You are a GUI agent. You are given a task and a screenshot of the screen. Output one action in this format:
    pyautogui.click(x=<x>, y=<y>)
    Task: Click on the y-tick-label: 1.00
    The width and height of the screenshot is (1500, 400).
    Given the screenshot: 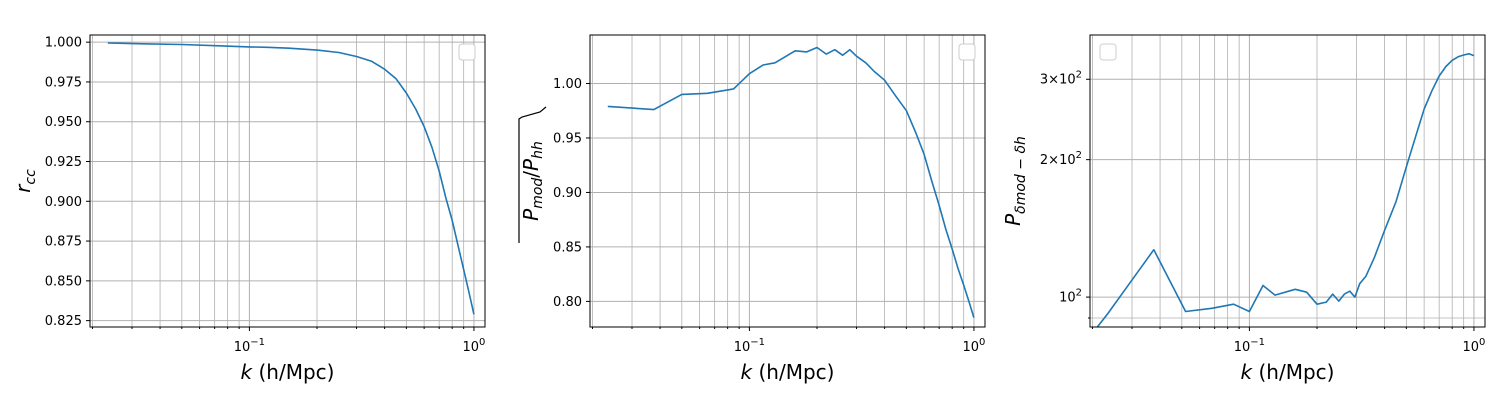 What is the action you would take?
    pyautogui.click(x=567, y=84)
    